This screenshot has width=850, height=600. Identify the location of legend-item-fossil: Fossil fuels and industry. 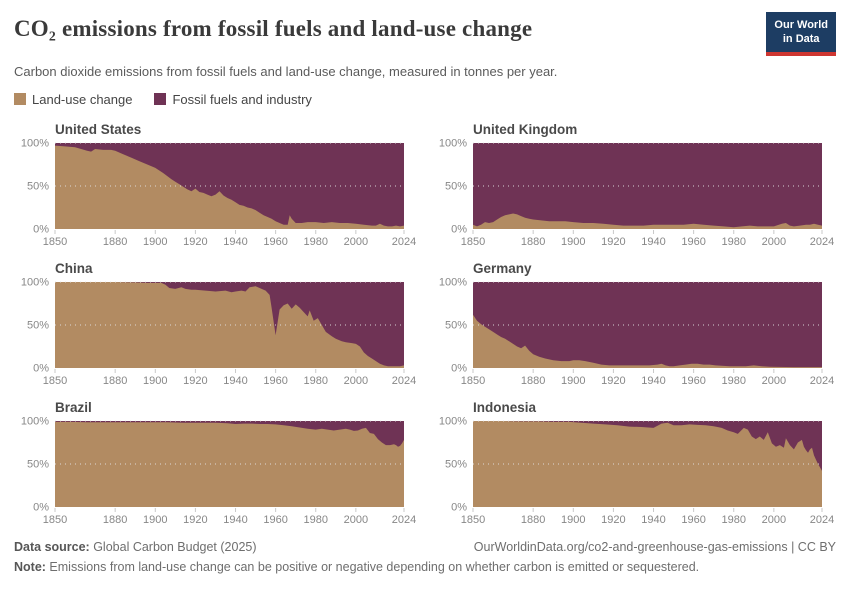
(233, 99).